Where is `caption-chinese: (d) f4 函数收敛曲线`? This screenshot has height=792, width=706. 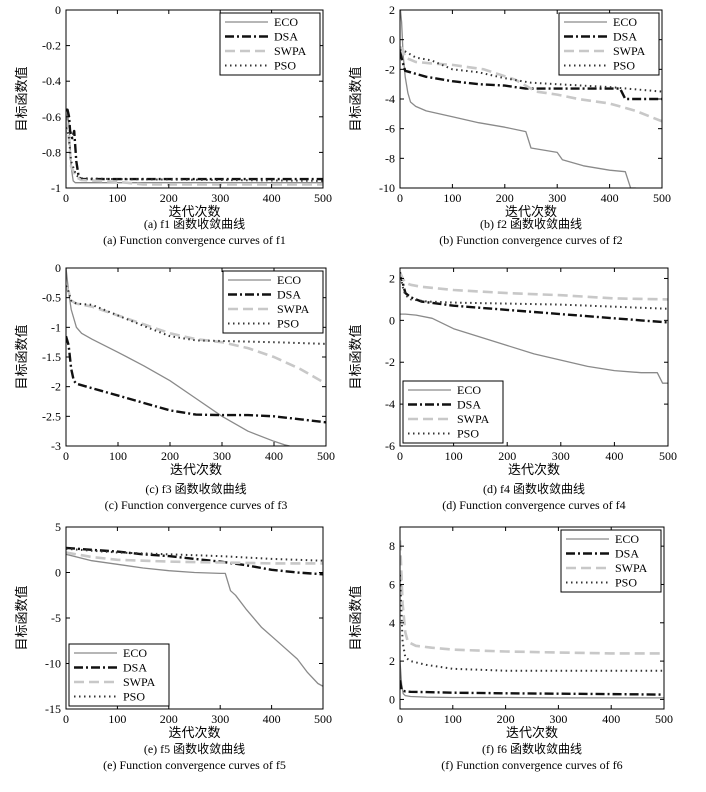 caption-chinese: (d) f4 函数收敛曲线 is located at coordinates (534, 488).